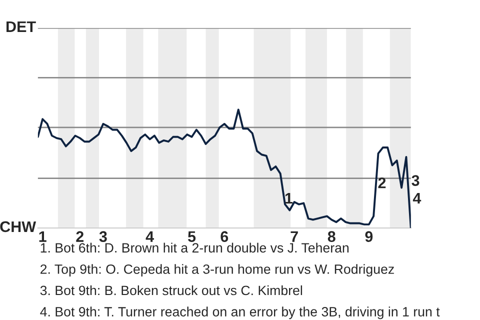 The image size is (480, 320). I want to click on text: 1. Bot 6th: D. Brown hit a 2-run double vs J. Teheran, so click(194, 247).